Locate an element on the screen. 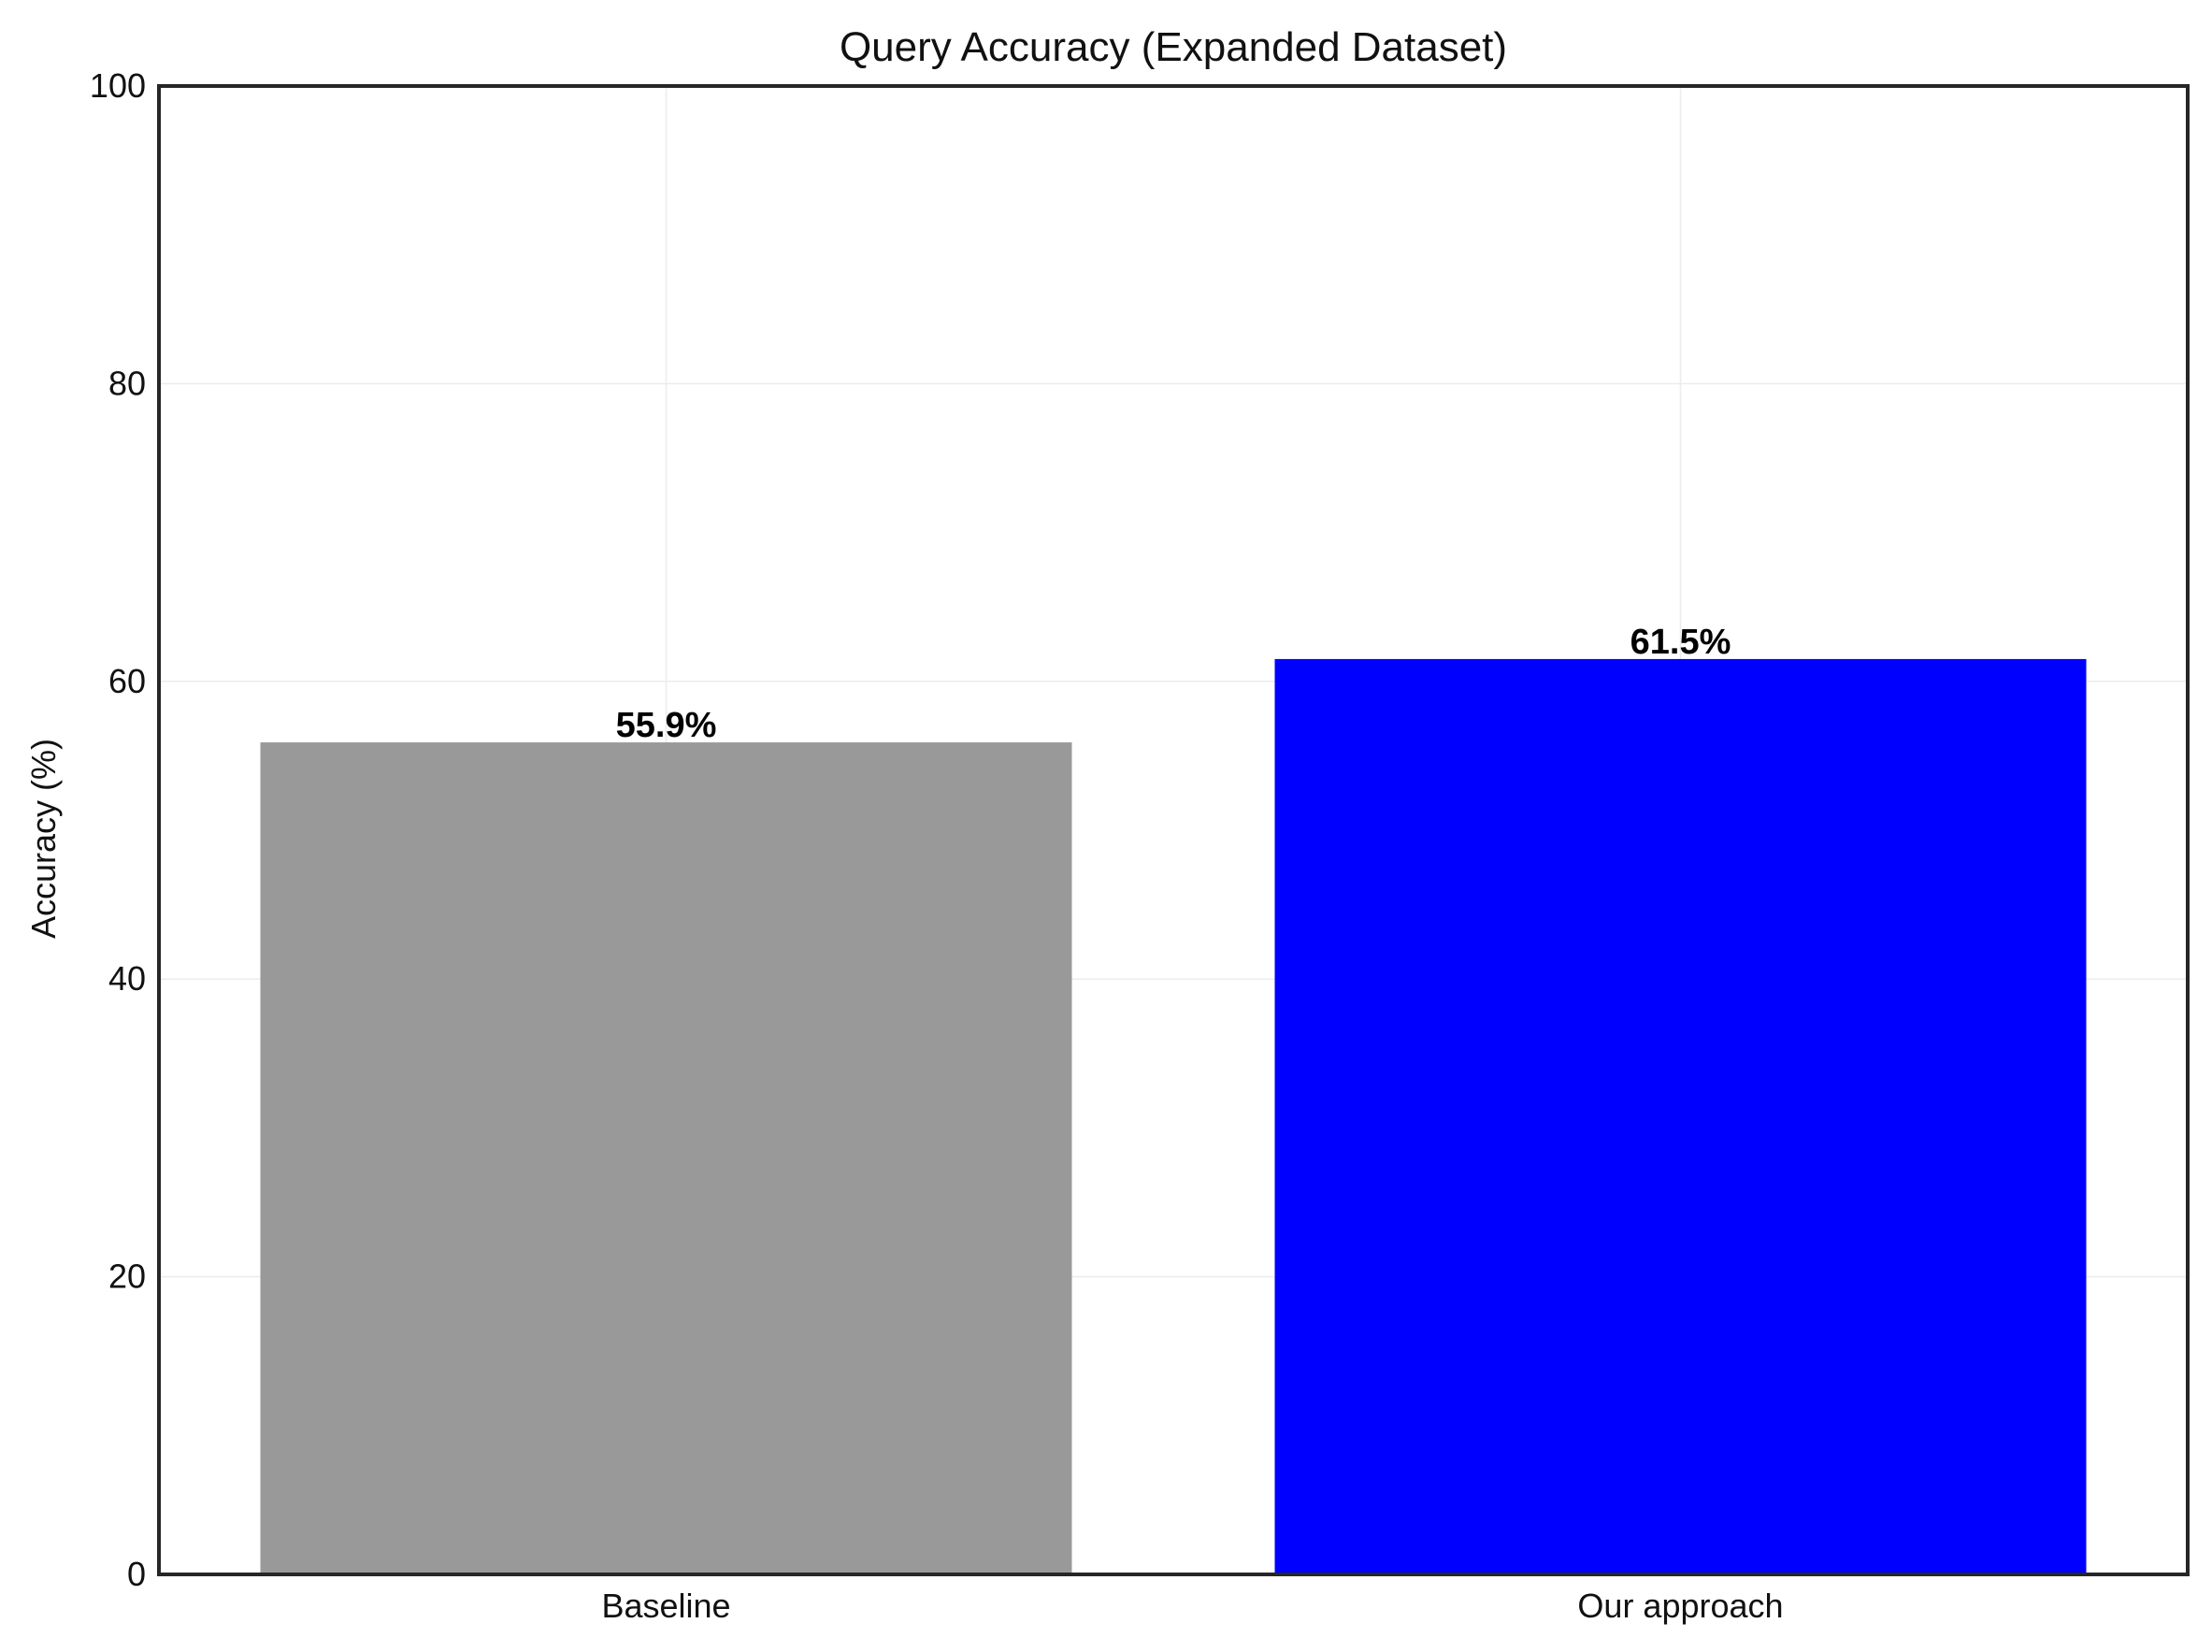 Image resolution: width=2212 pixels, height=1652 pixels. x-axis-ticks: Baseline Our approach is located at coordinates (1192, 1606).